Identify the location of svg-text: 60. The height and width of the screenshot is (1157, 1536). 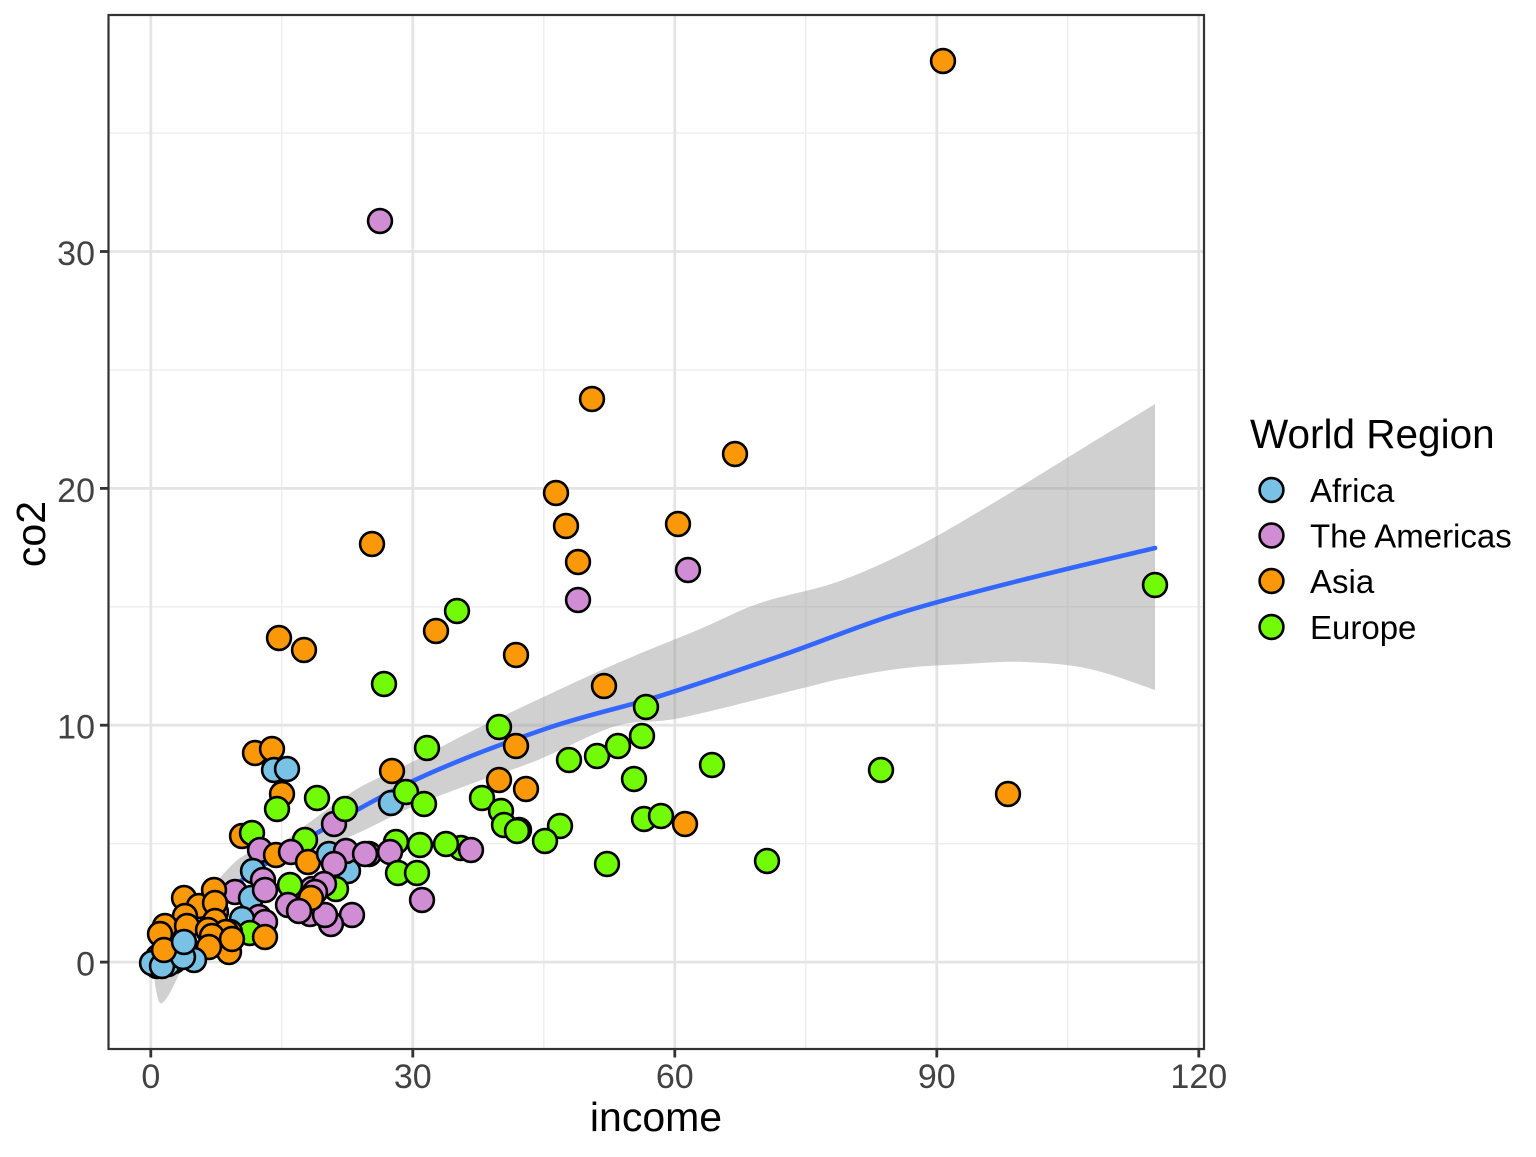
(675, 1077).